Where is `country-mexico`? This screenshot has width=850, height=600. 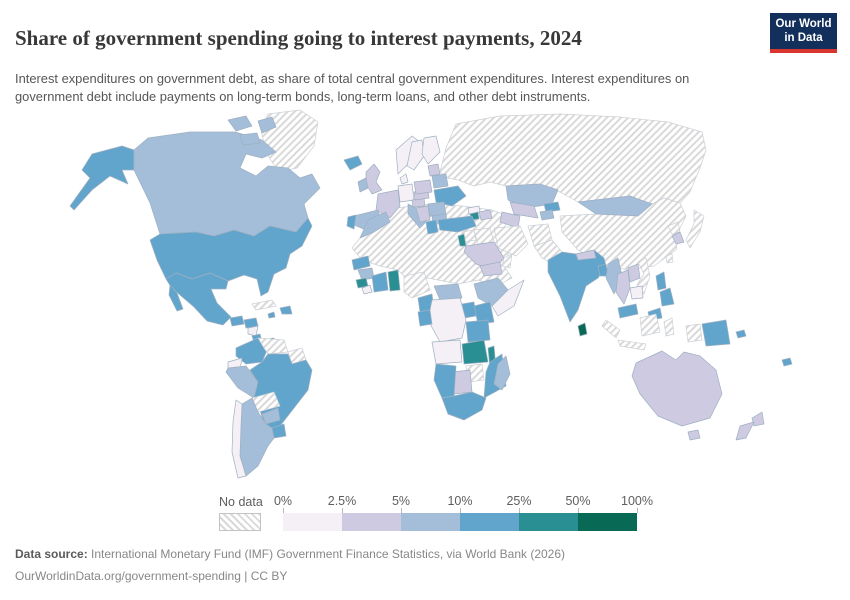 country-mexico is located at coordinates (198, 299).